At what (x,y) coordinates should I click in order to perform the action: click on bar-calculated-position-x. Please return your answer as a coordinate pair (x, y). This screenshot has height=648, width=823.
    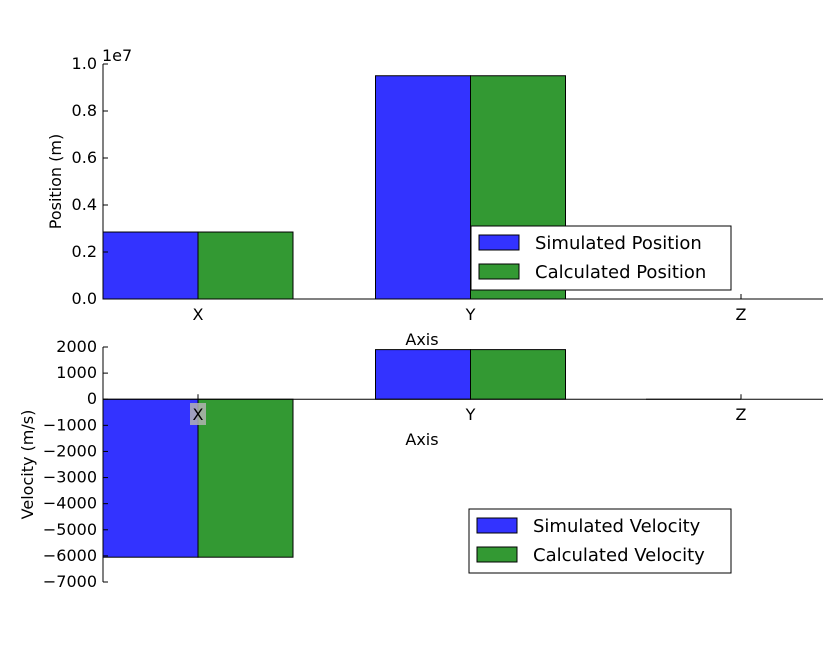
    Looking at the image, I should click on (245, 265).